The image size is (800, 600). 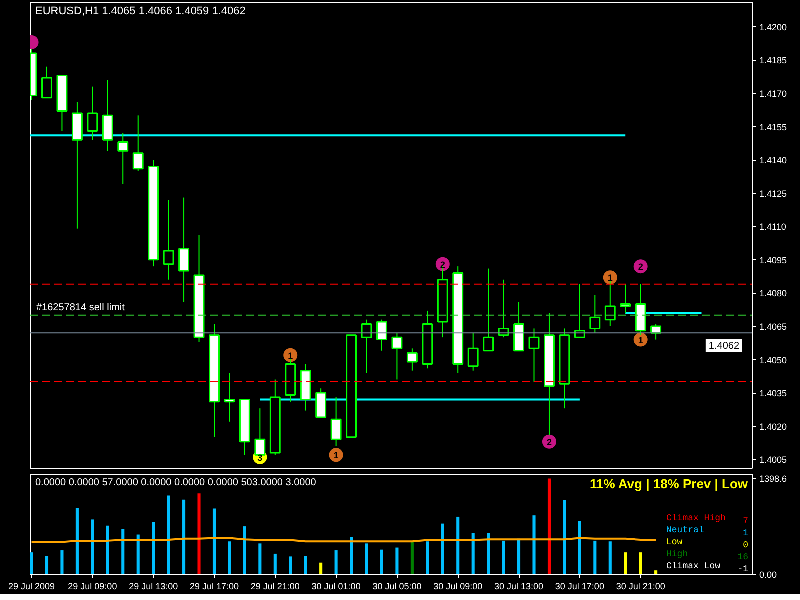 What do you see at coordinates (32, 587) in the screenshot?
I see `x-tick-label: 29 Jul 2009` at bounding box center [32, 587].